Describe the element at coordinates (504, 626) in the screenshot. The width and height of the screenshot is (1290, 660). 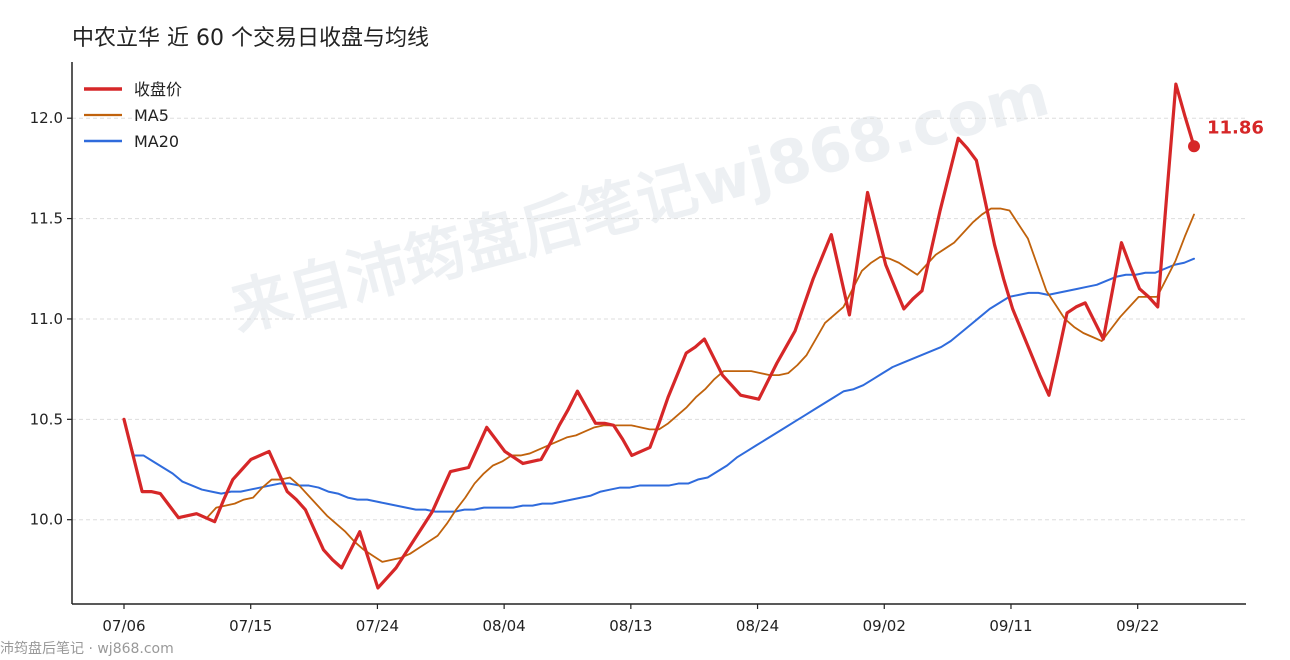
I see `x-tick-label: 08/04` at that location.